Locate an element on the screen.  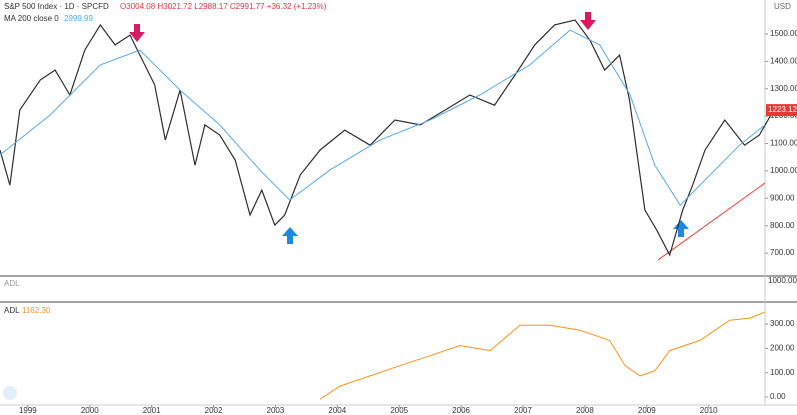
y-tick-label: 900.00 is located at coordinates (782, 197).